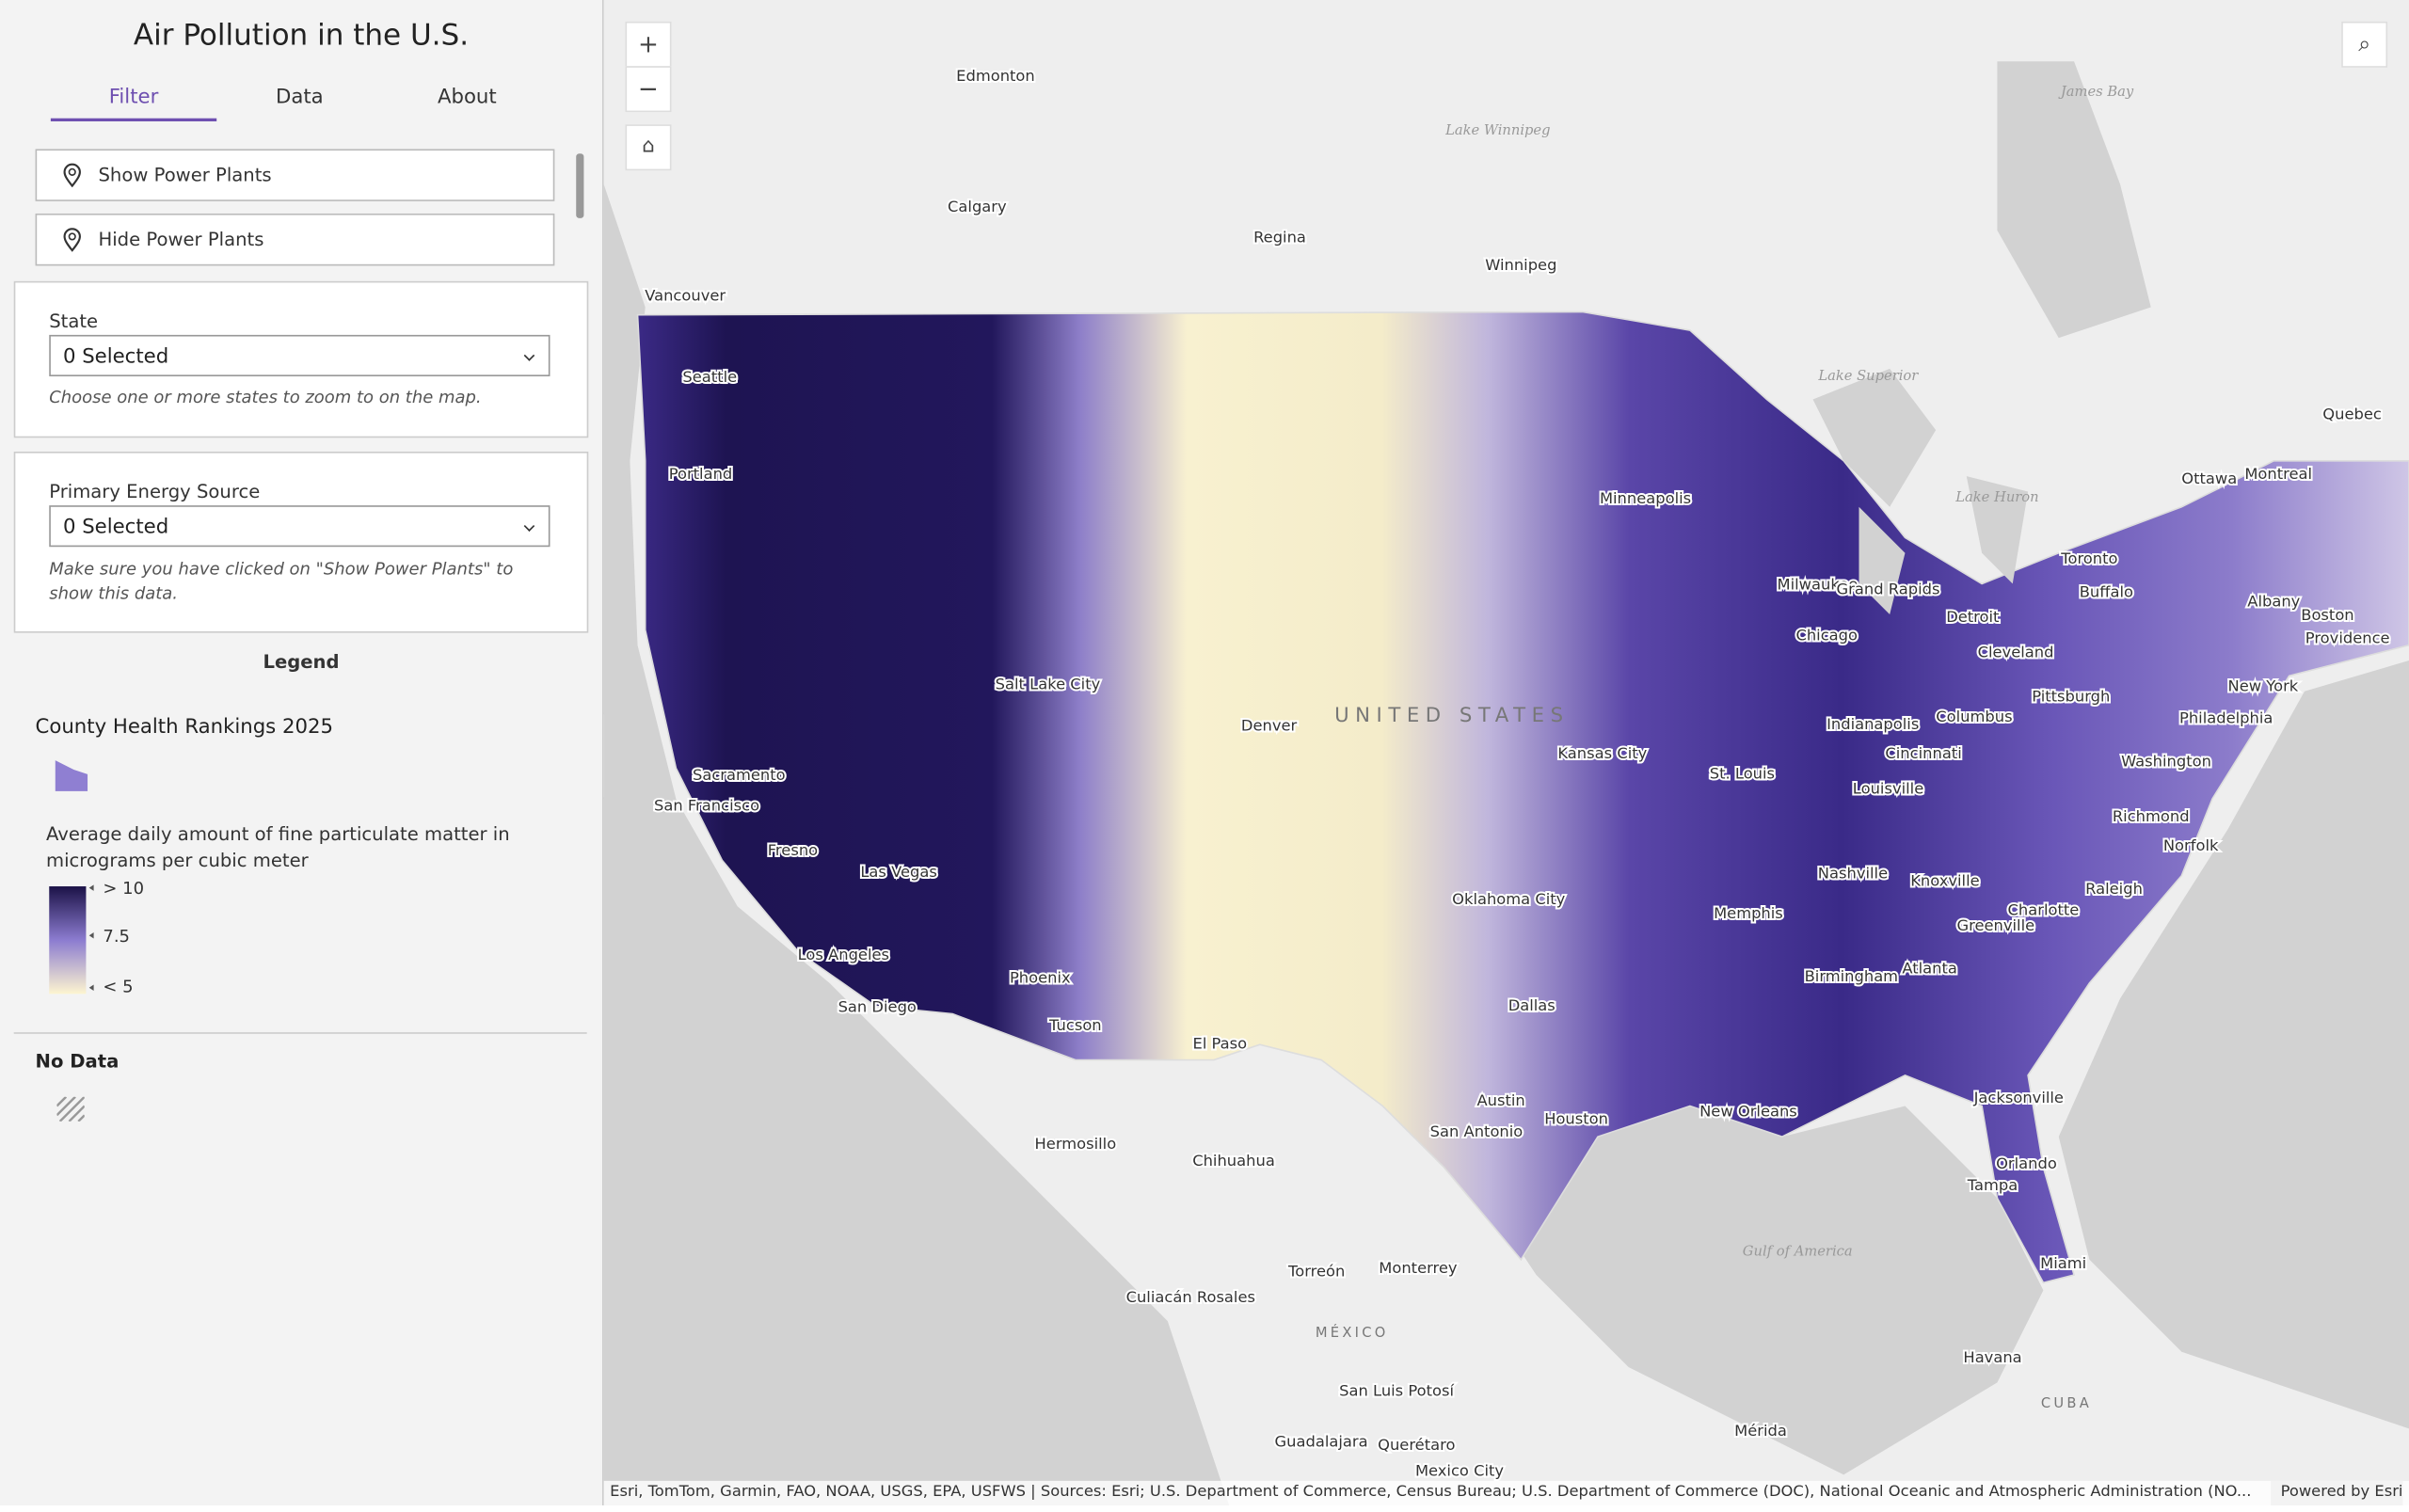  I want to click on layer-swatch, so click(72, 775).